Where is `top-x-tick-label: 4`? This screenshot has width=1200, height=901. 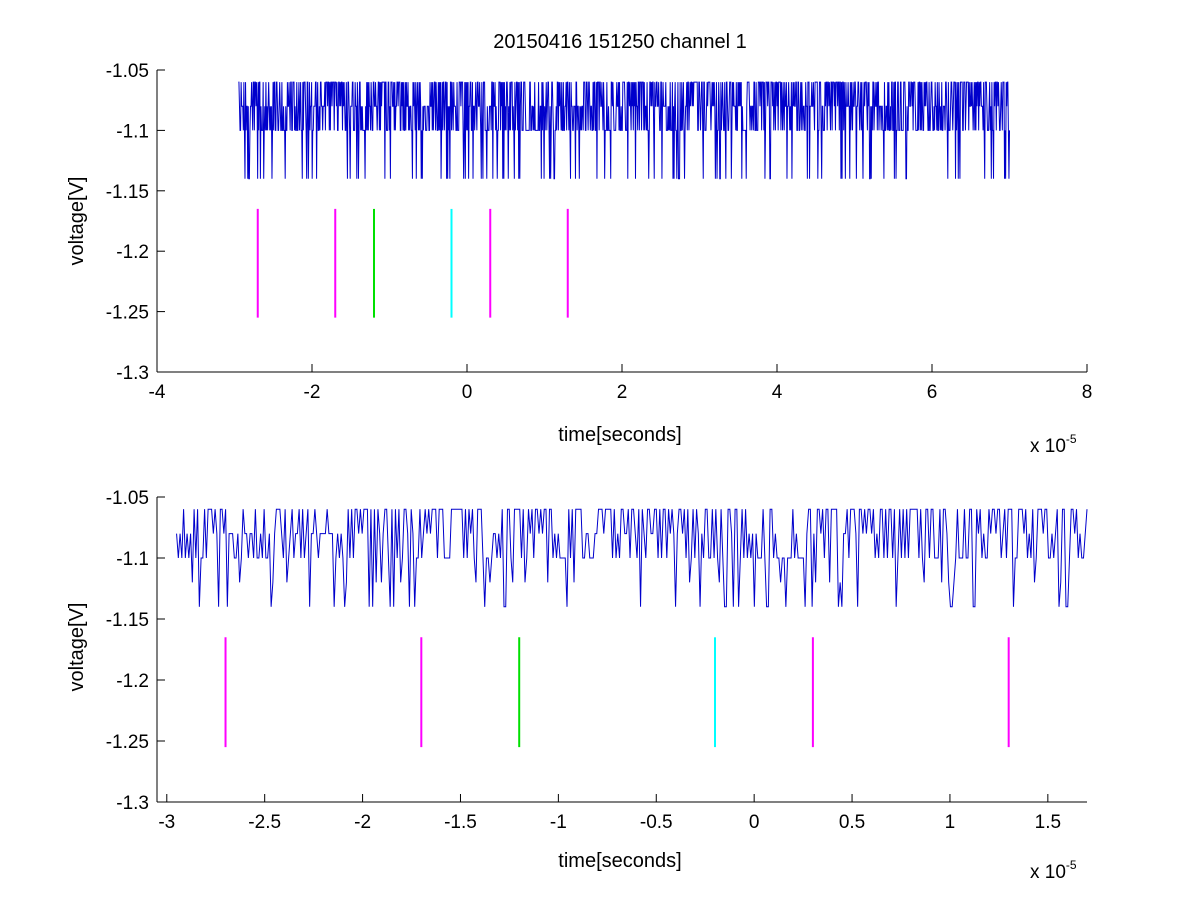
top-x-tick-label: 4 is located at coordinates (777, 392).